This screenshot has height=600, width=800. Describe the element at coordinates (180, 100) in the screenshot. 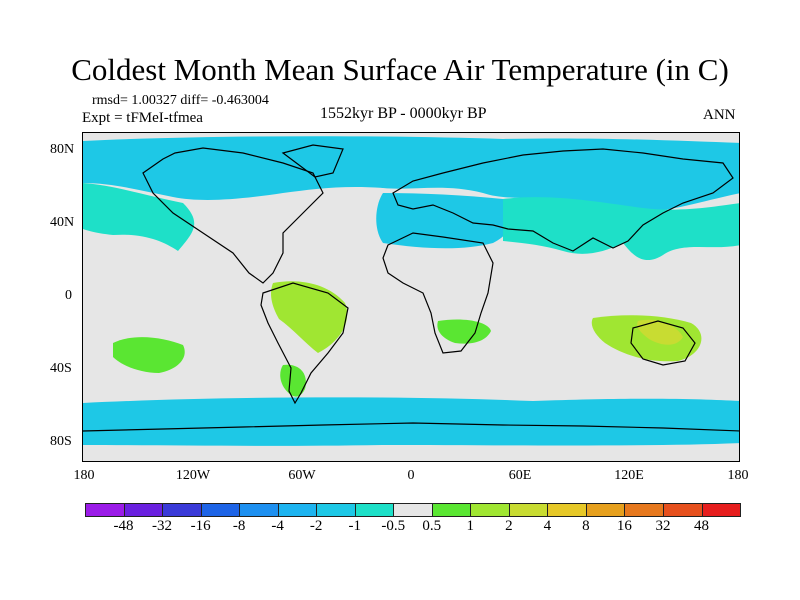

I see `stats-text: rmsd= 1.00327 diff= -0.463004` at that location.